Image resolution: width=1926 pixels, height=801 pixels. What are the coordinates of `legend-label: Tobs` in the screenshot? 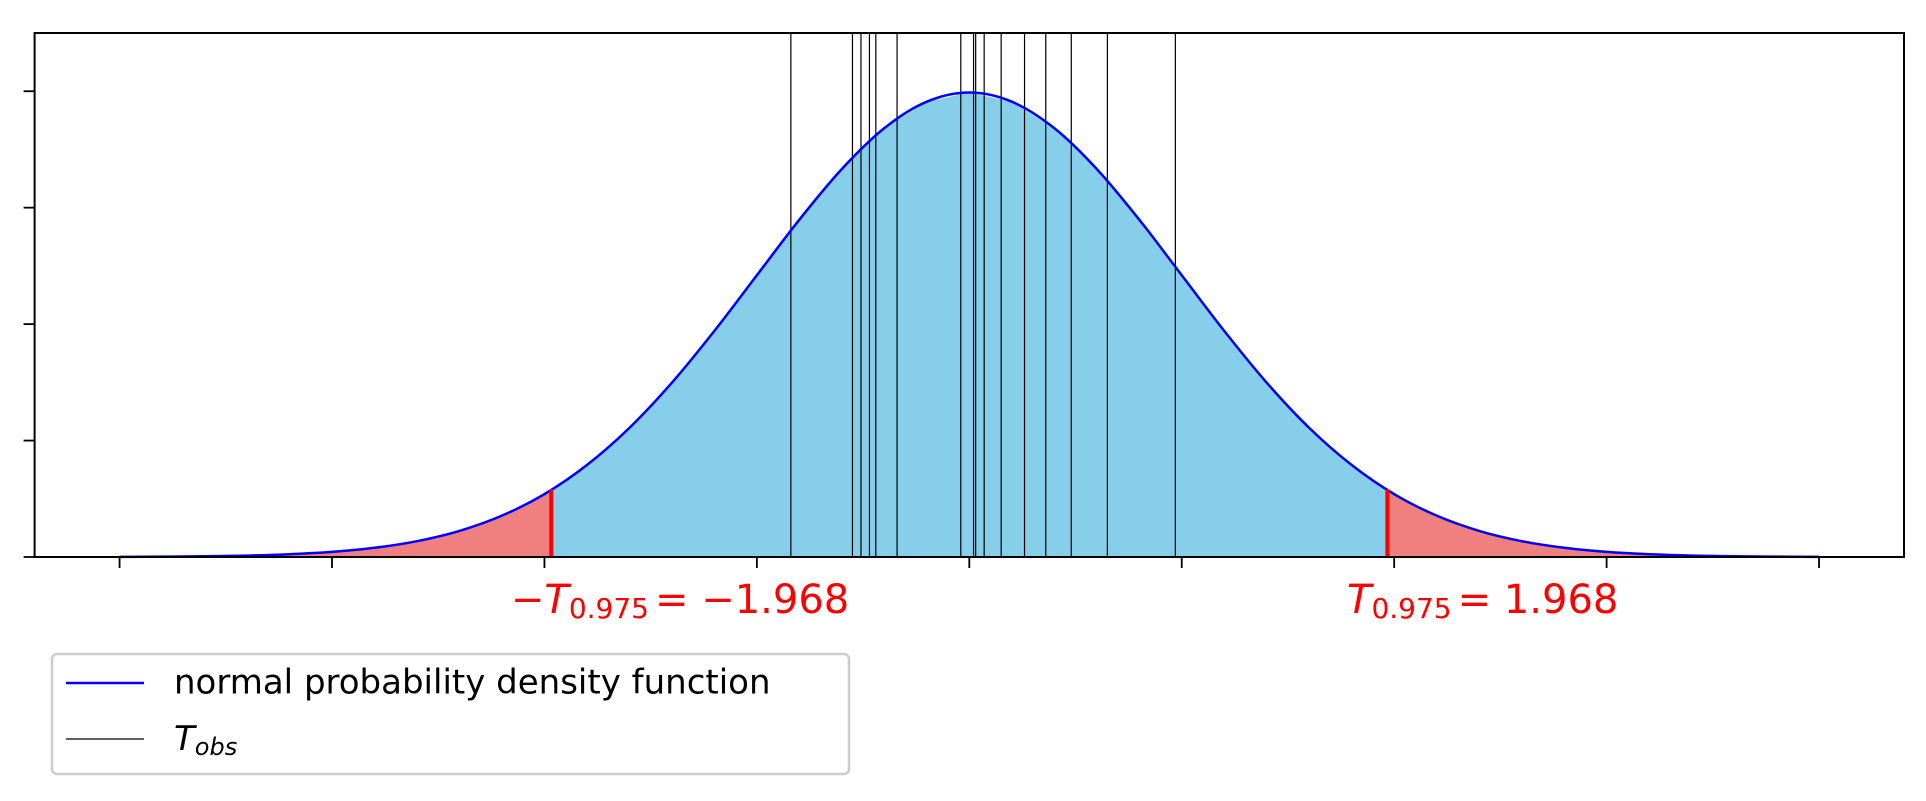 It's located at (205, 740).